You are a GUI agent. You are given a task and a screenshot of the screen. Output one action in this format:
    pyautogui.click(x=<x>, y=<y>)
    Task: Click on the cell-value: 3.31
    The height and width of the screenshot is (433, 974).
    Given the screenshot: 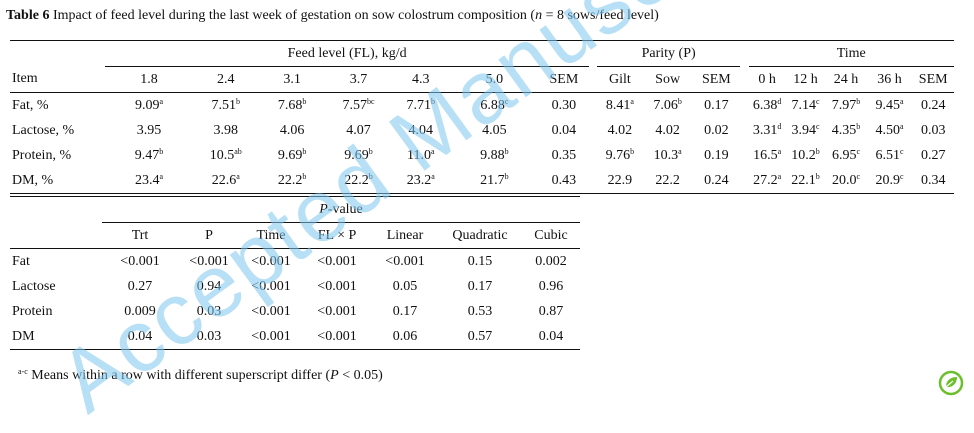 What is the action you would take?
    pyautogui.click(x=765, y=130)
    